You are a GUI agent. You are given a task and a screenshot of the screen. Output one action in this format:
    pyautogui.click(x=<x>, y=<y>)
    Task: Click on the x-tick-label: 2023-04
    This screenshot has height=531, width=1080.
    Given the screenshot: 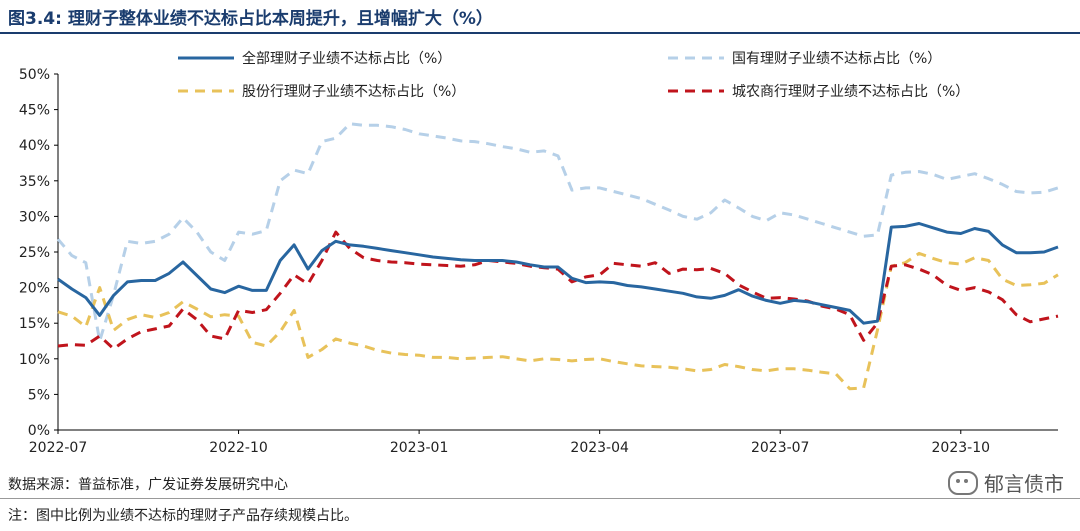 What is the action you would take?
    pyautogui.click(x=599, y=448)
    